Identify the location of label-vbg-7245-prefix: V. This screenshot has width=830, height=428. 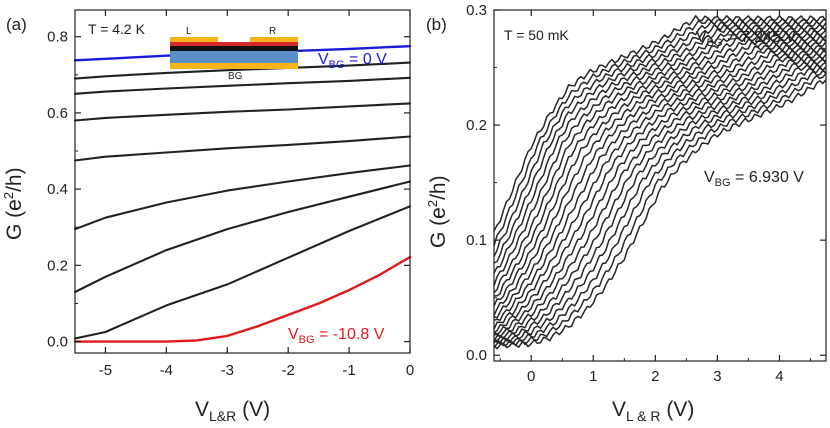
(701, 37).